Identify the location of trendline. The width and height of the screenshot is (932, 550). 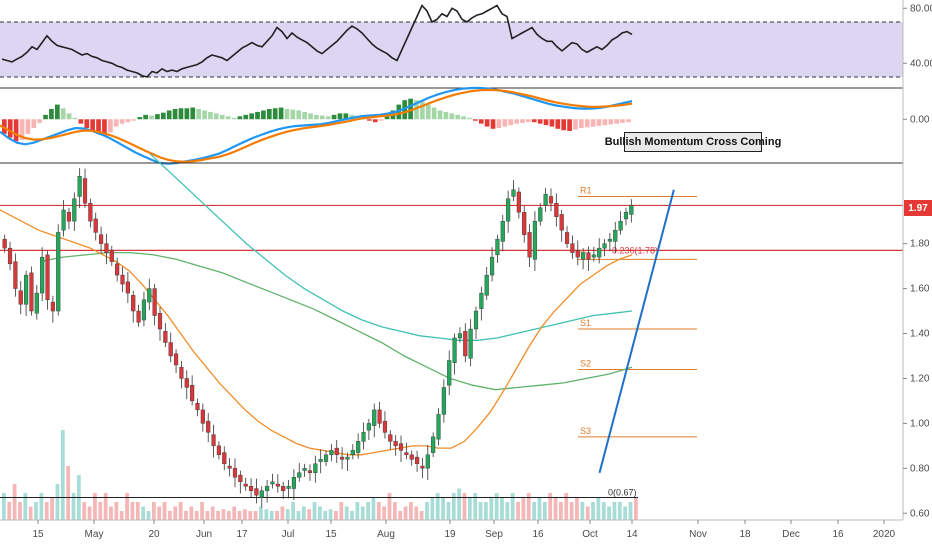
(636, 331).